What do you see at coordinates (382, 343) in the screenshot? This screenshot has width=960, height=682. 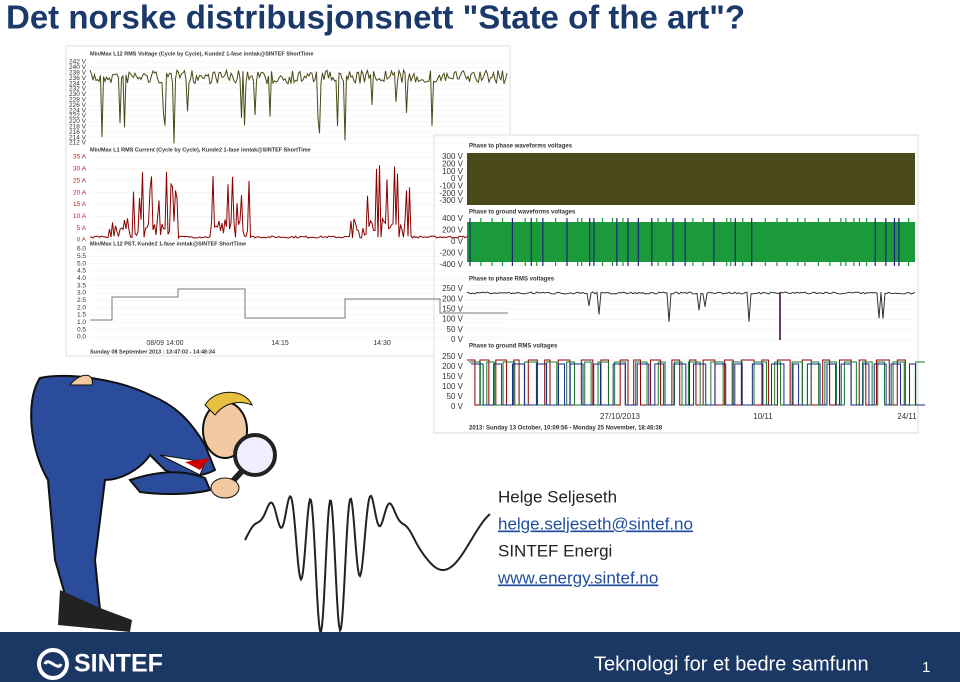 I see `x-tick-label: 14:30` at bounding box center [382, 343].